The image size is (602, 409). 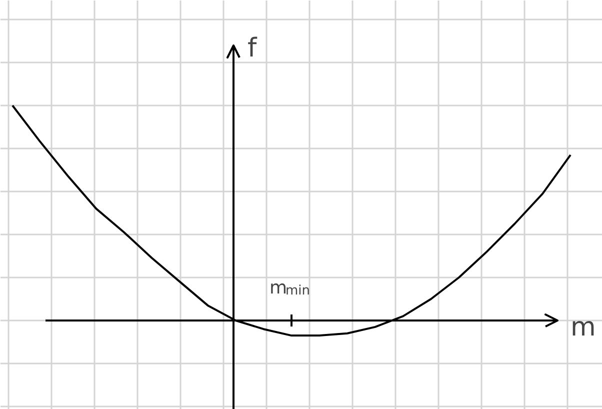 What do you see at coordinates (253, 49) in the screenshot?
I see `y-axis-title: f` at bounding box center [253, 49].